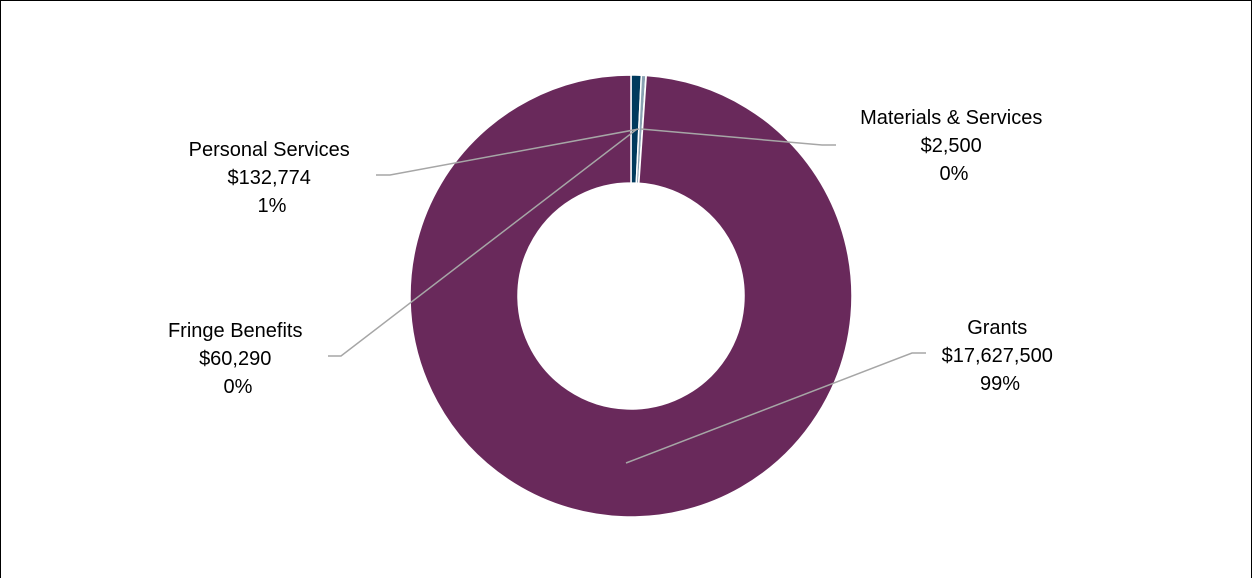  Describe the element at coordinates (997, 328) in the screenshot. I see `slice-name: Grants` at that location.